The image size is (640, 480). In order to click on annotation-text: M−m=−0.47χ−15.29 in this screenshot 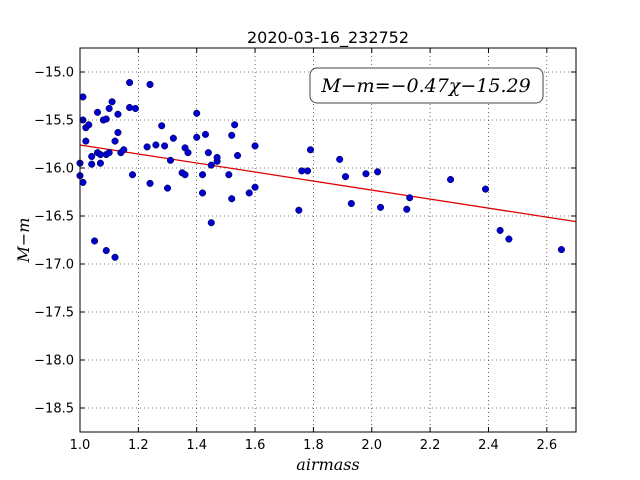, I will do `click(425, 86)`.